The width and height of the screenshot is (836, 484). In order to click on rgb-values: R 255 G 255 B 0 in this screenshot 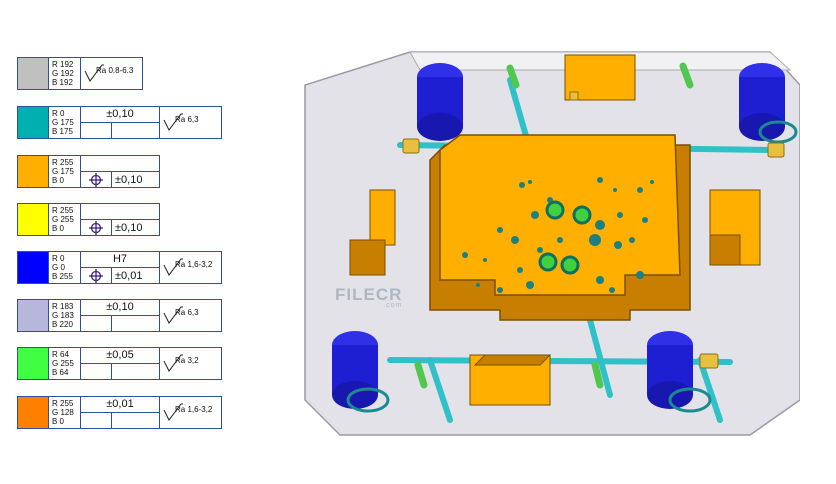, I will do `click(65, 219)`.